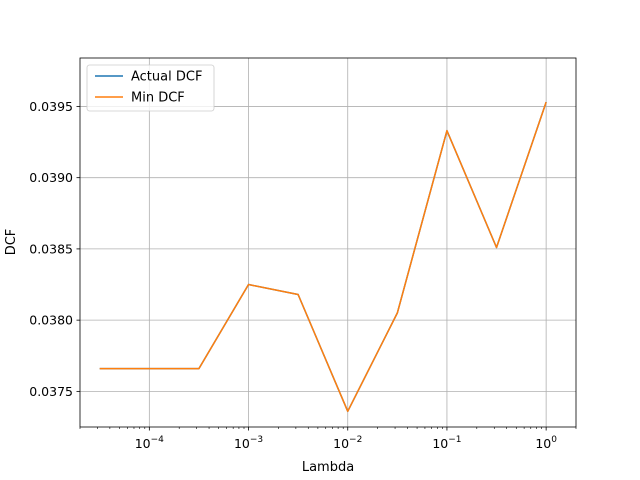 Image resolution: width=640 pixels, height=480 pixels. I want to click on y-tick-label: 0.0385, so click(51, 248).